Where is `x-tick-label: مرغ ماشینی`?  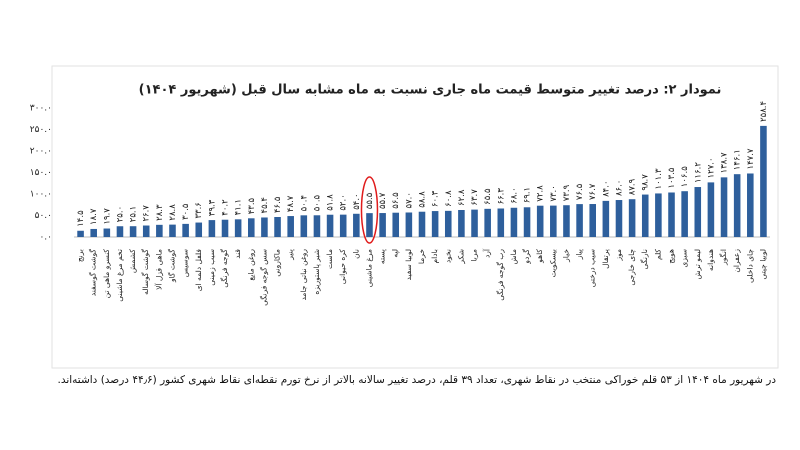
x-tick-label: مرغ ماشینی is located at coordinates (368, 268).